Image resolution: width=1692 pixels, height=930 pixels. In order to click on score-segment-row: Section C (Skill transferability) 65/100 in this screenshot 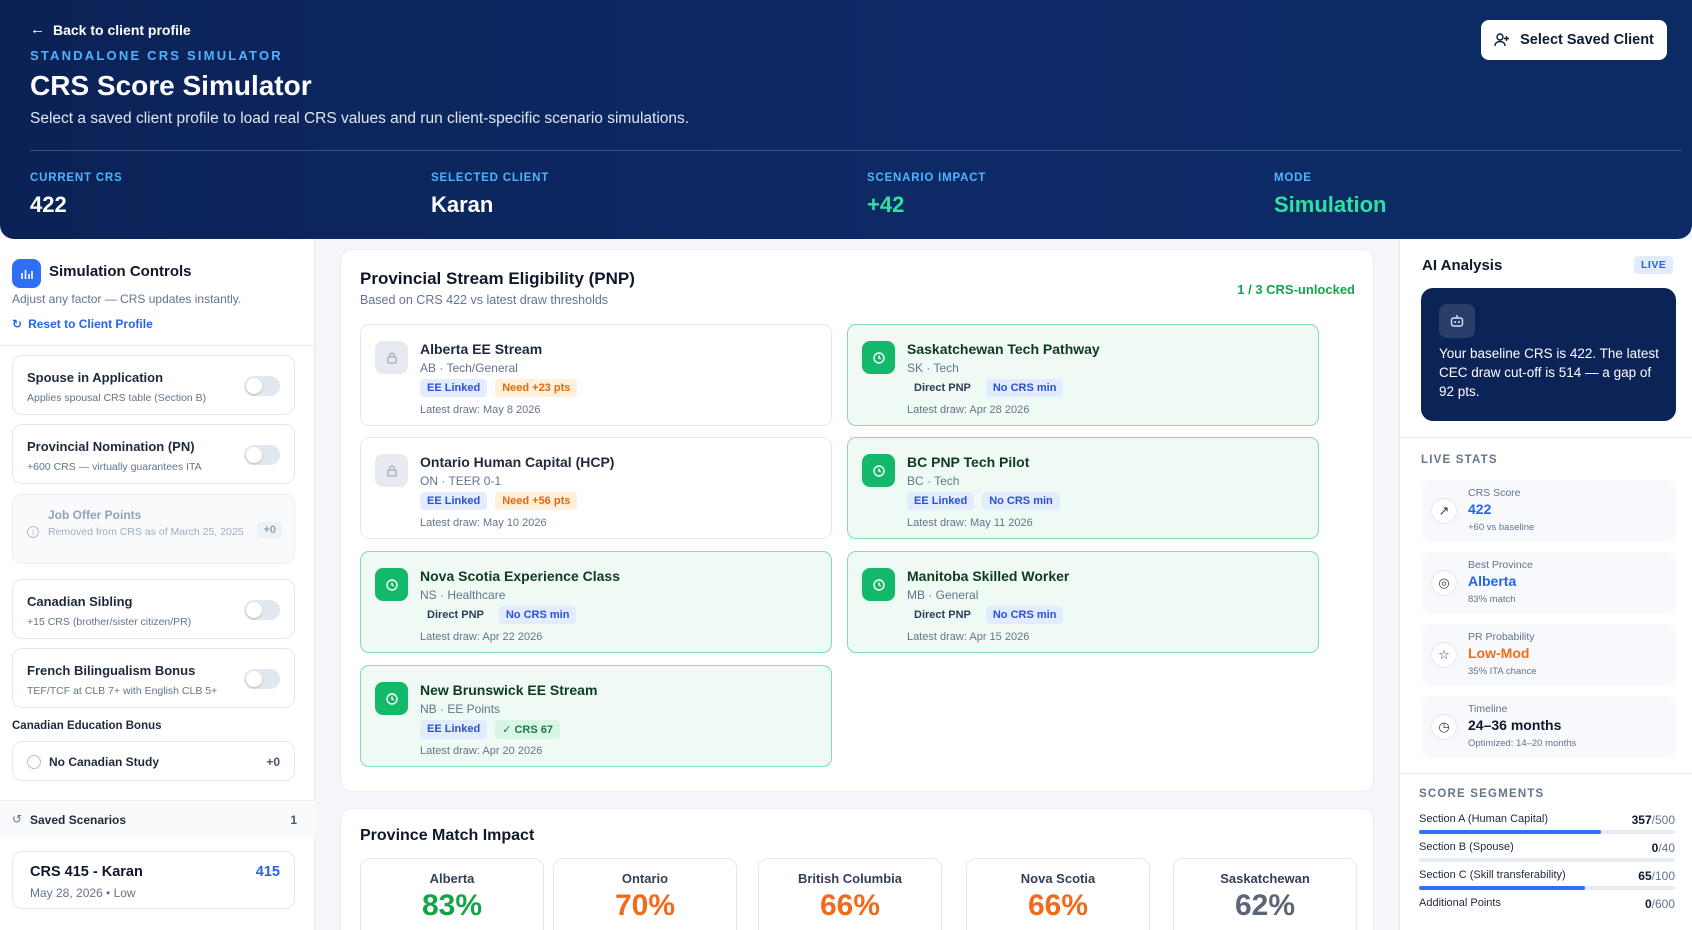, I will do `click(1547, 881)`.